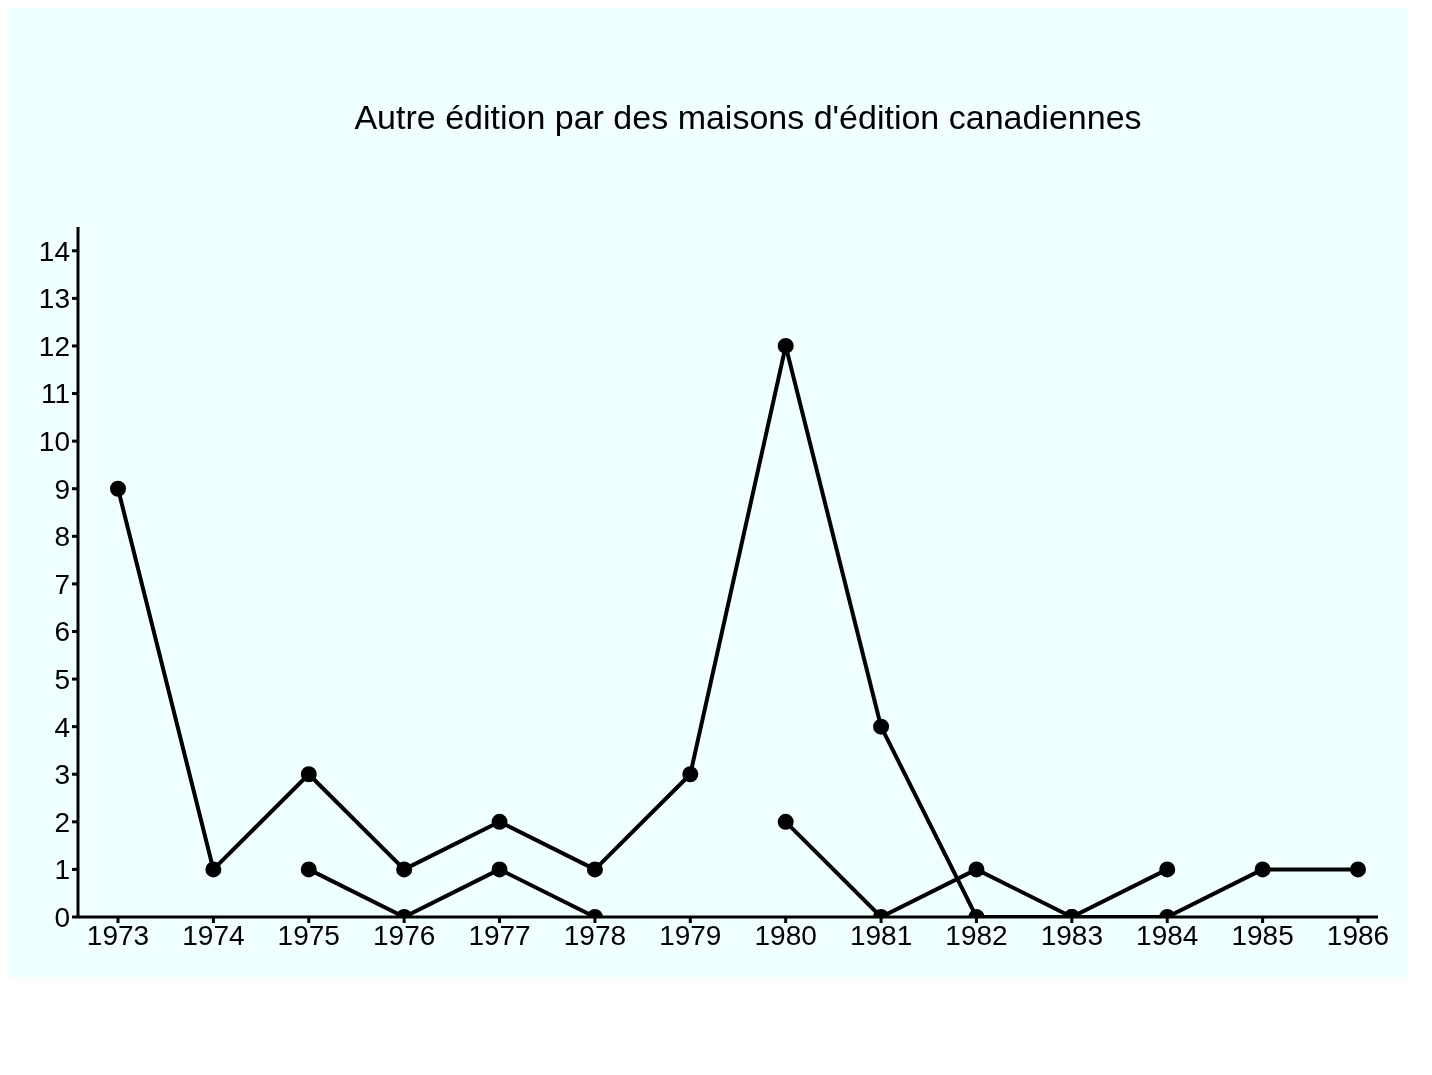 Image resolution: width=1432 pixels, height=1075 pixels. What do you see at coordinates (62, 537) in the screenshot?
I see `y-tick-label: 8` at bounding box center [62, 537].